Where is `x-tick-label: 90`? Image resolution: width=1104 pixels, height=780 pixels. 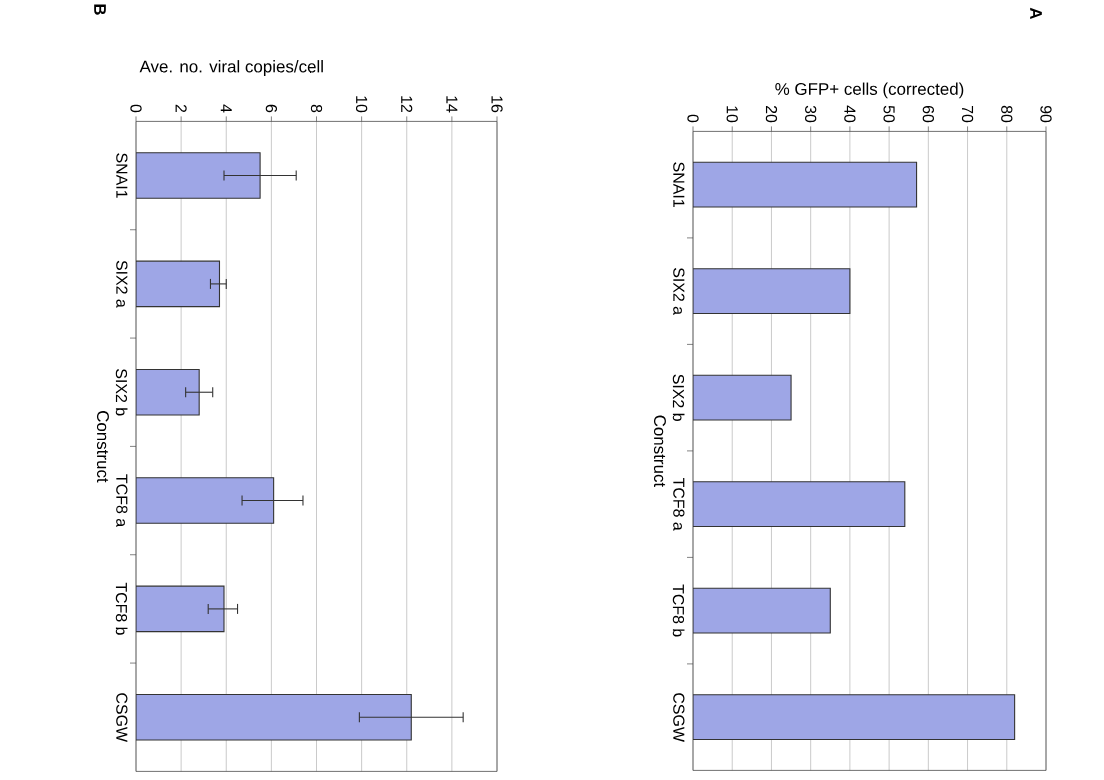 x-tick-label: 90 is located at coordinates (1046, 114).